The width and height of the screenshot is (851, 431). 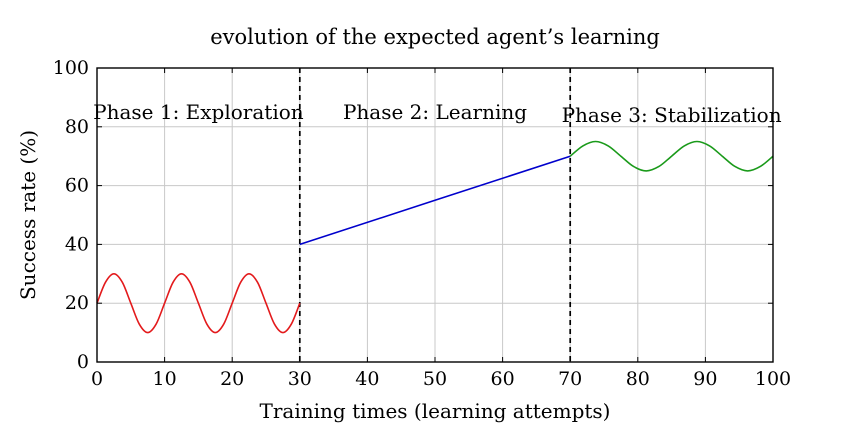 What do you see at coordinates (97, 379) in the screenshot?
I see `x-tick-label: 0` at bounding box center [97, 379].